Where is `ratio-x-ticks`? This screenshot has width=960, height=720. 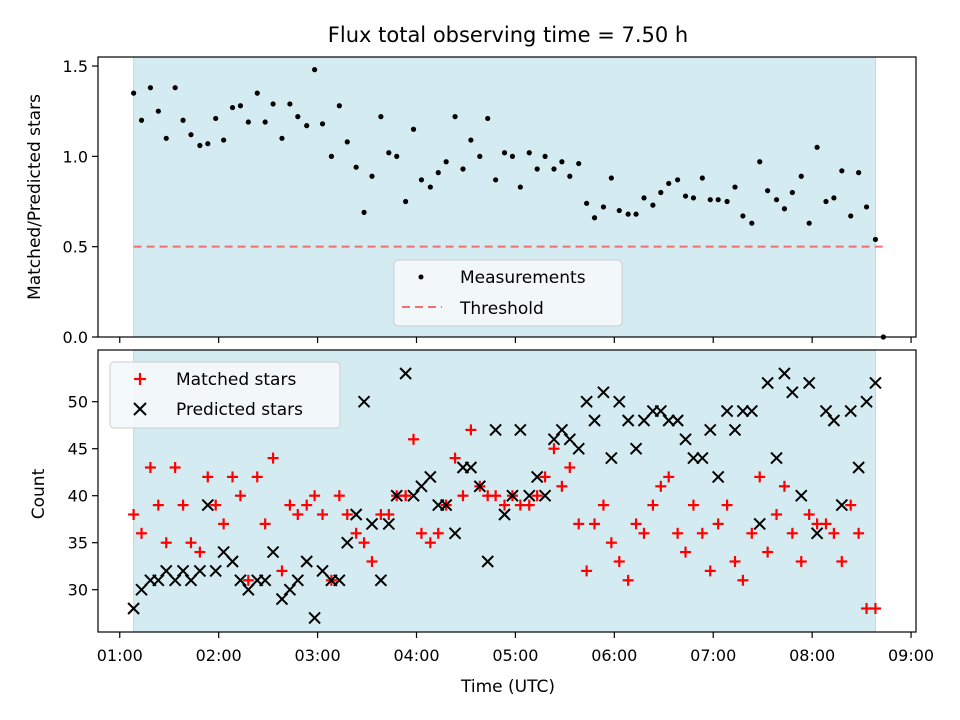 ratio-x-ticks is located at coordinates (515, 340).